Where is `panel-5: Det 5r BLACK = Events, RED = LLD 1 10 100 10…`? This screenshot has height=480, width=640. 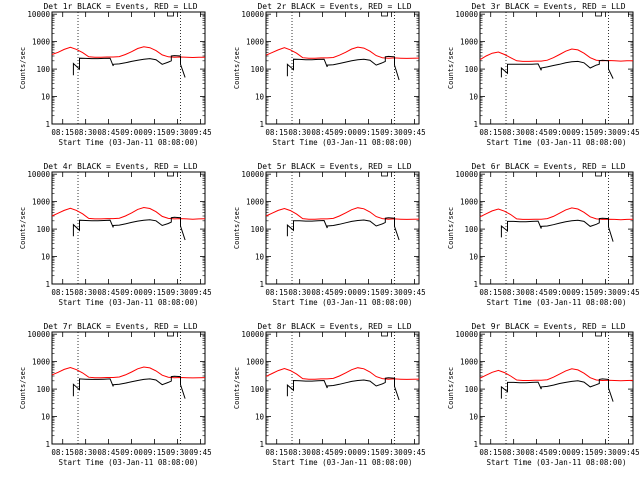
panel-5: Det 5r BLACK = Events, RED = LLD 1 10 100 10… is located at coordinates (329, 234).